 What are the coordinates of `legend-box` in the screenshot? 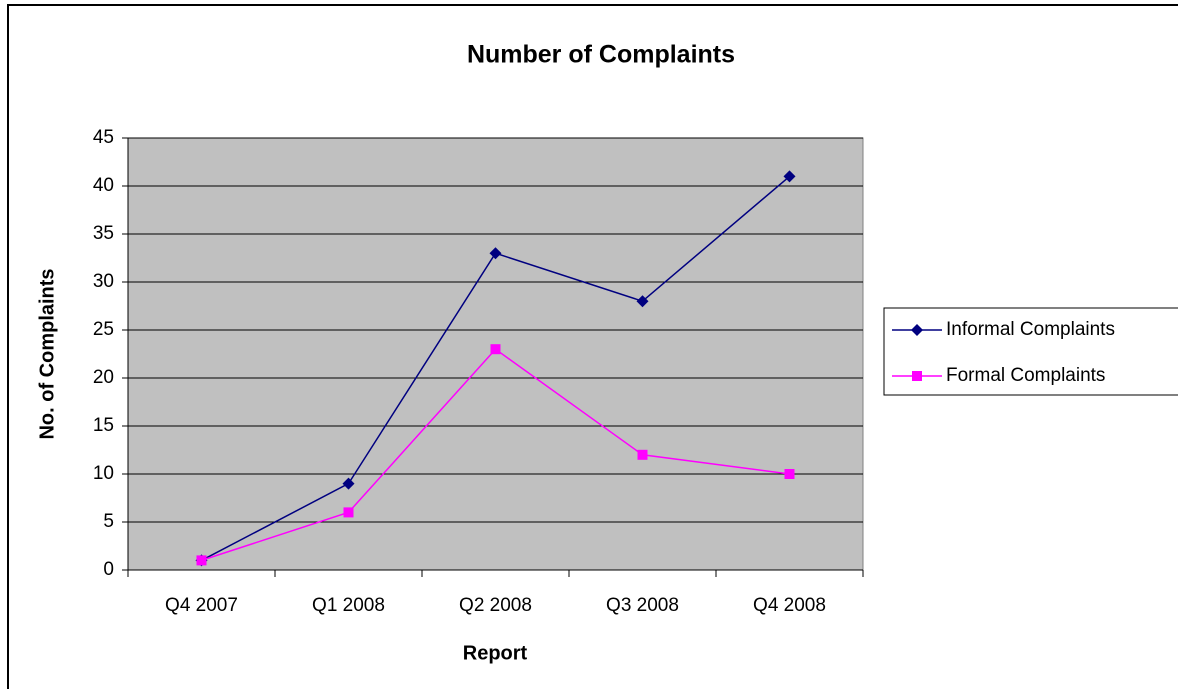 It's located at (1030, 351).